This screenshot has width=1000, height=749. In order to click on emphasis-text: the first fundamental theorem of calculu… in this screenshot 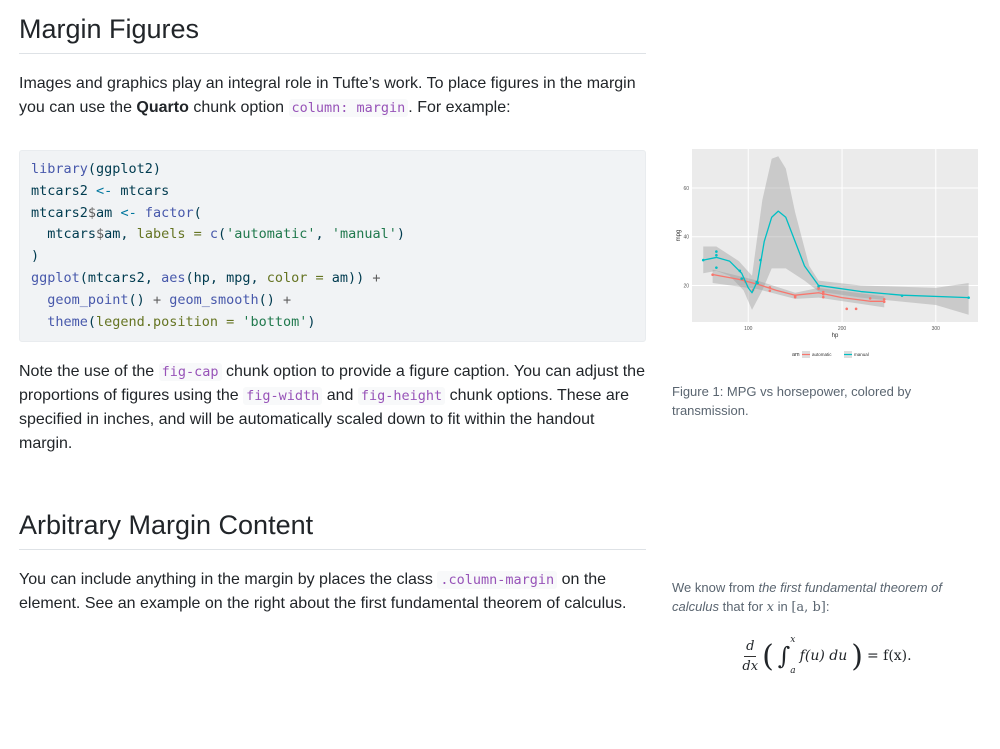, I will do `click(807, 597)`.